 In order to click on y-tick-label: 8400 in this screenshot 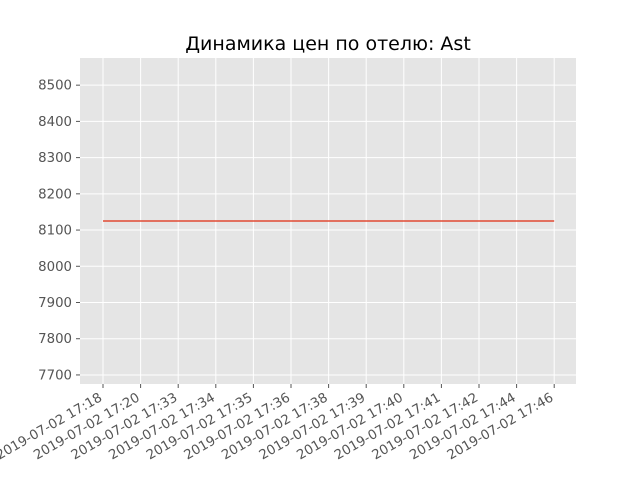, I will do `click(55, 122)`.